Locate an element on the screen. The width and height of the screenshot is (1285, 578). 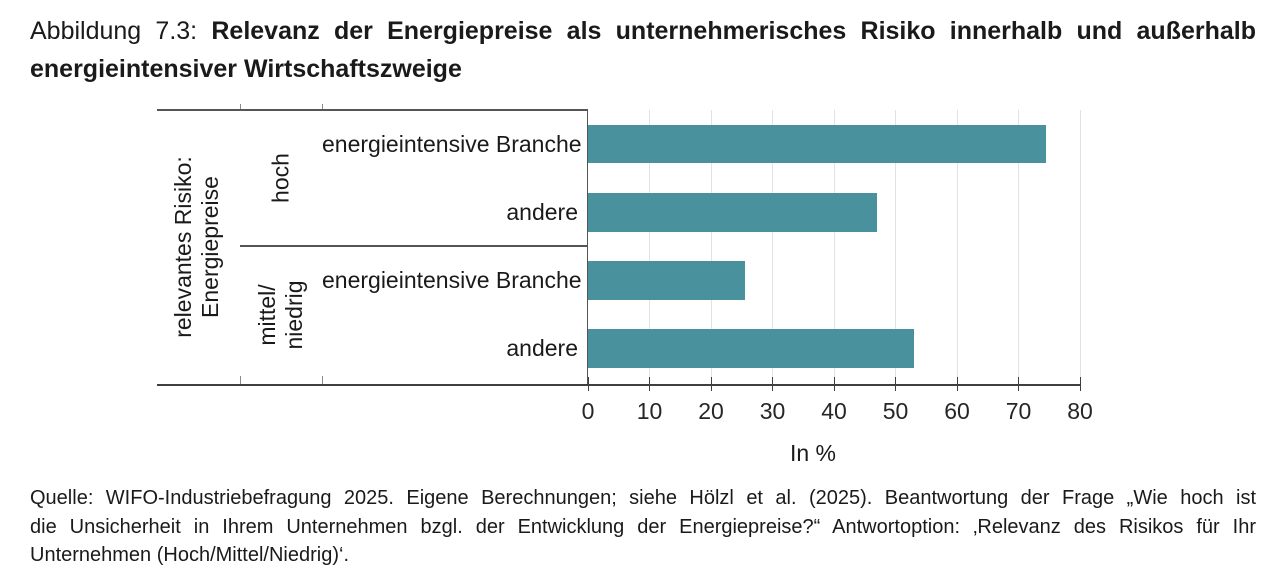
y-axis-title-line1: relevantes Risiko: is located at coordinates (183, 247).